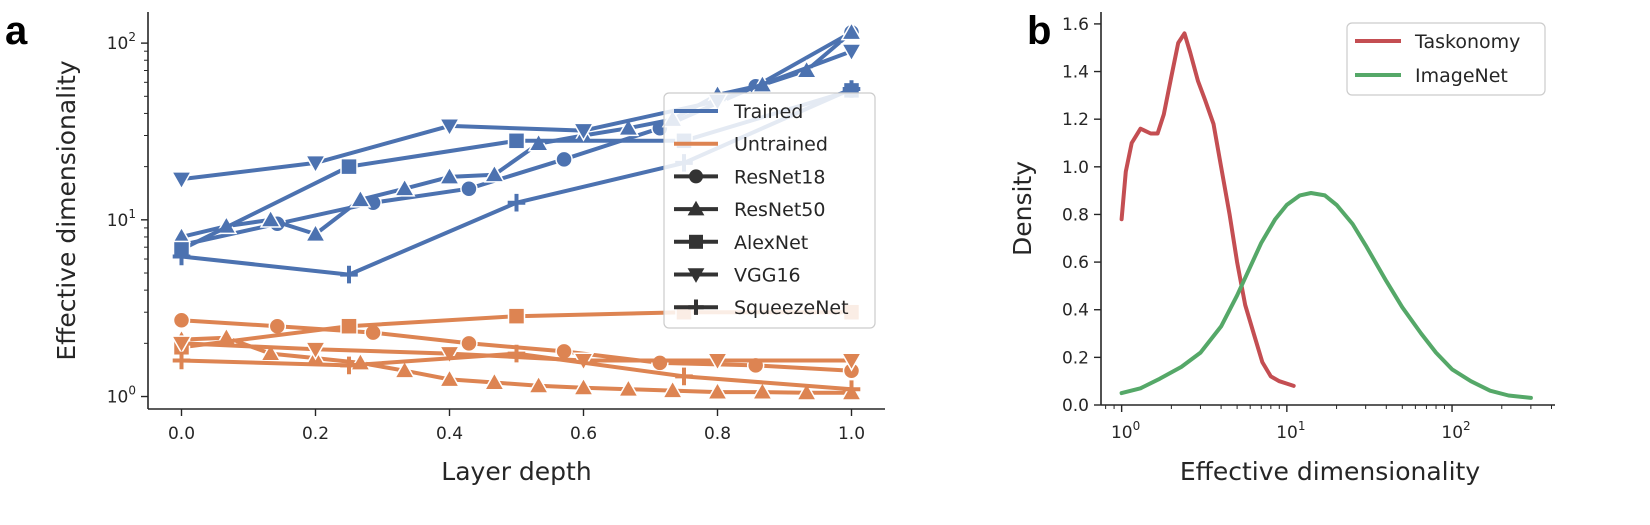 Image resolution: width=1650 pixels, height=525 pixels. I want to click on panel-label-b: b, so click(1039, 31).